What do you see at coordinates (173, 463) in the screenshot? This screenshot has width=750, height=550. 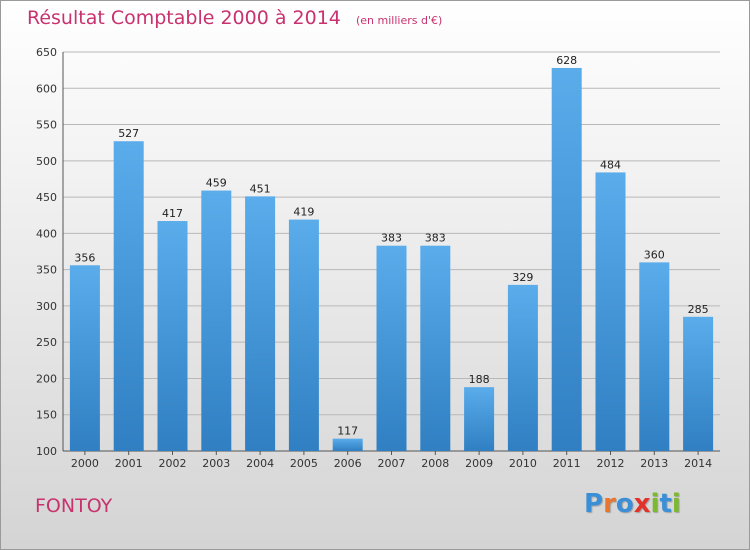 I see `x-tick-label-2002: 2002` at bounding box center [173, 463].